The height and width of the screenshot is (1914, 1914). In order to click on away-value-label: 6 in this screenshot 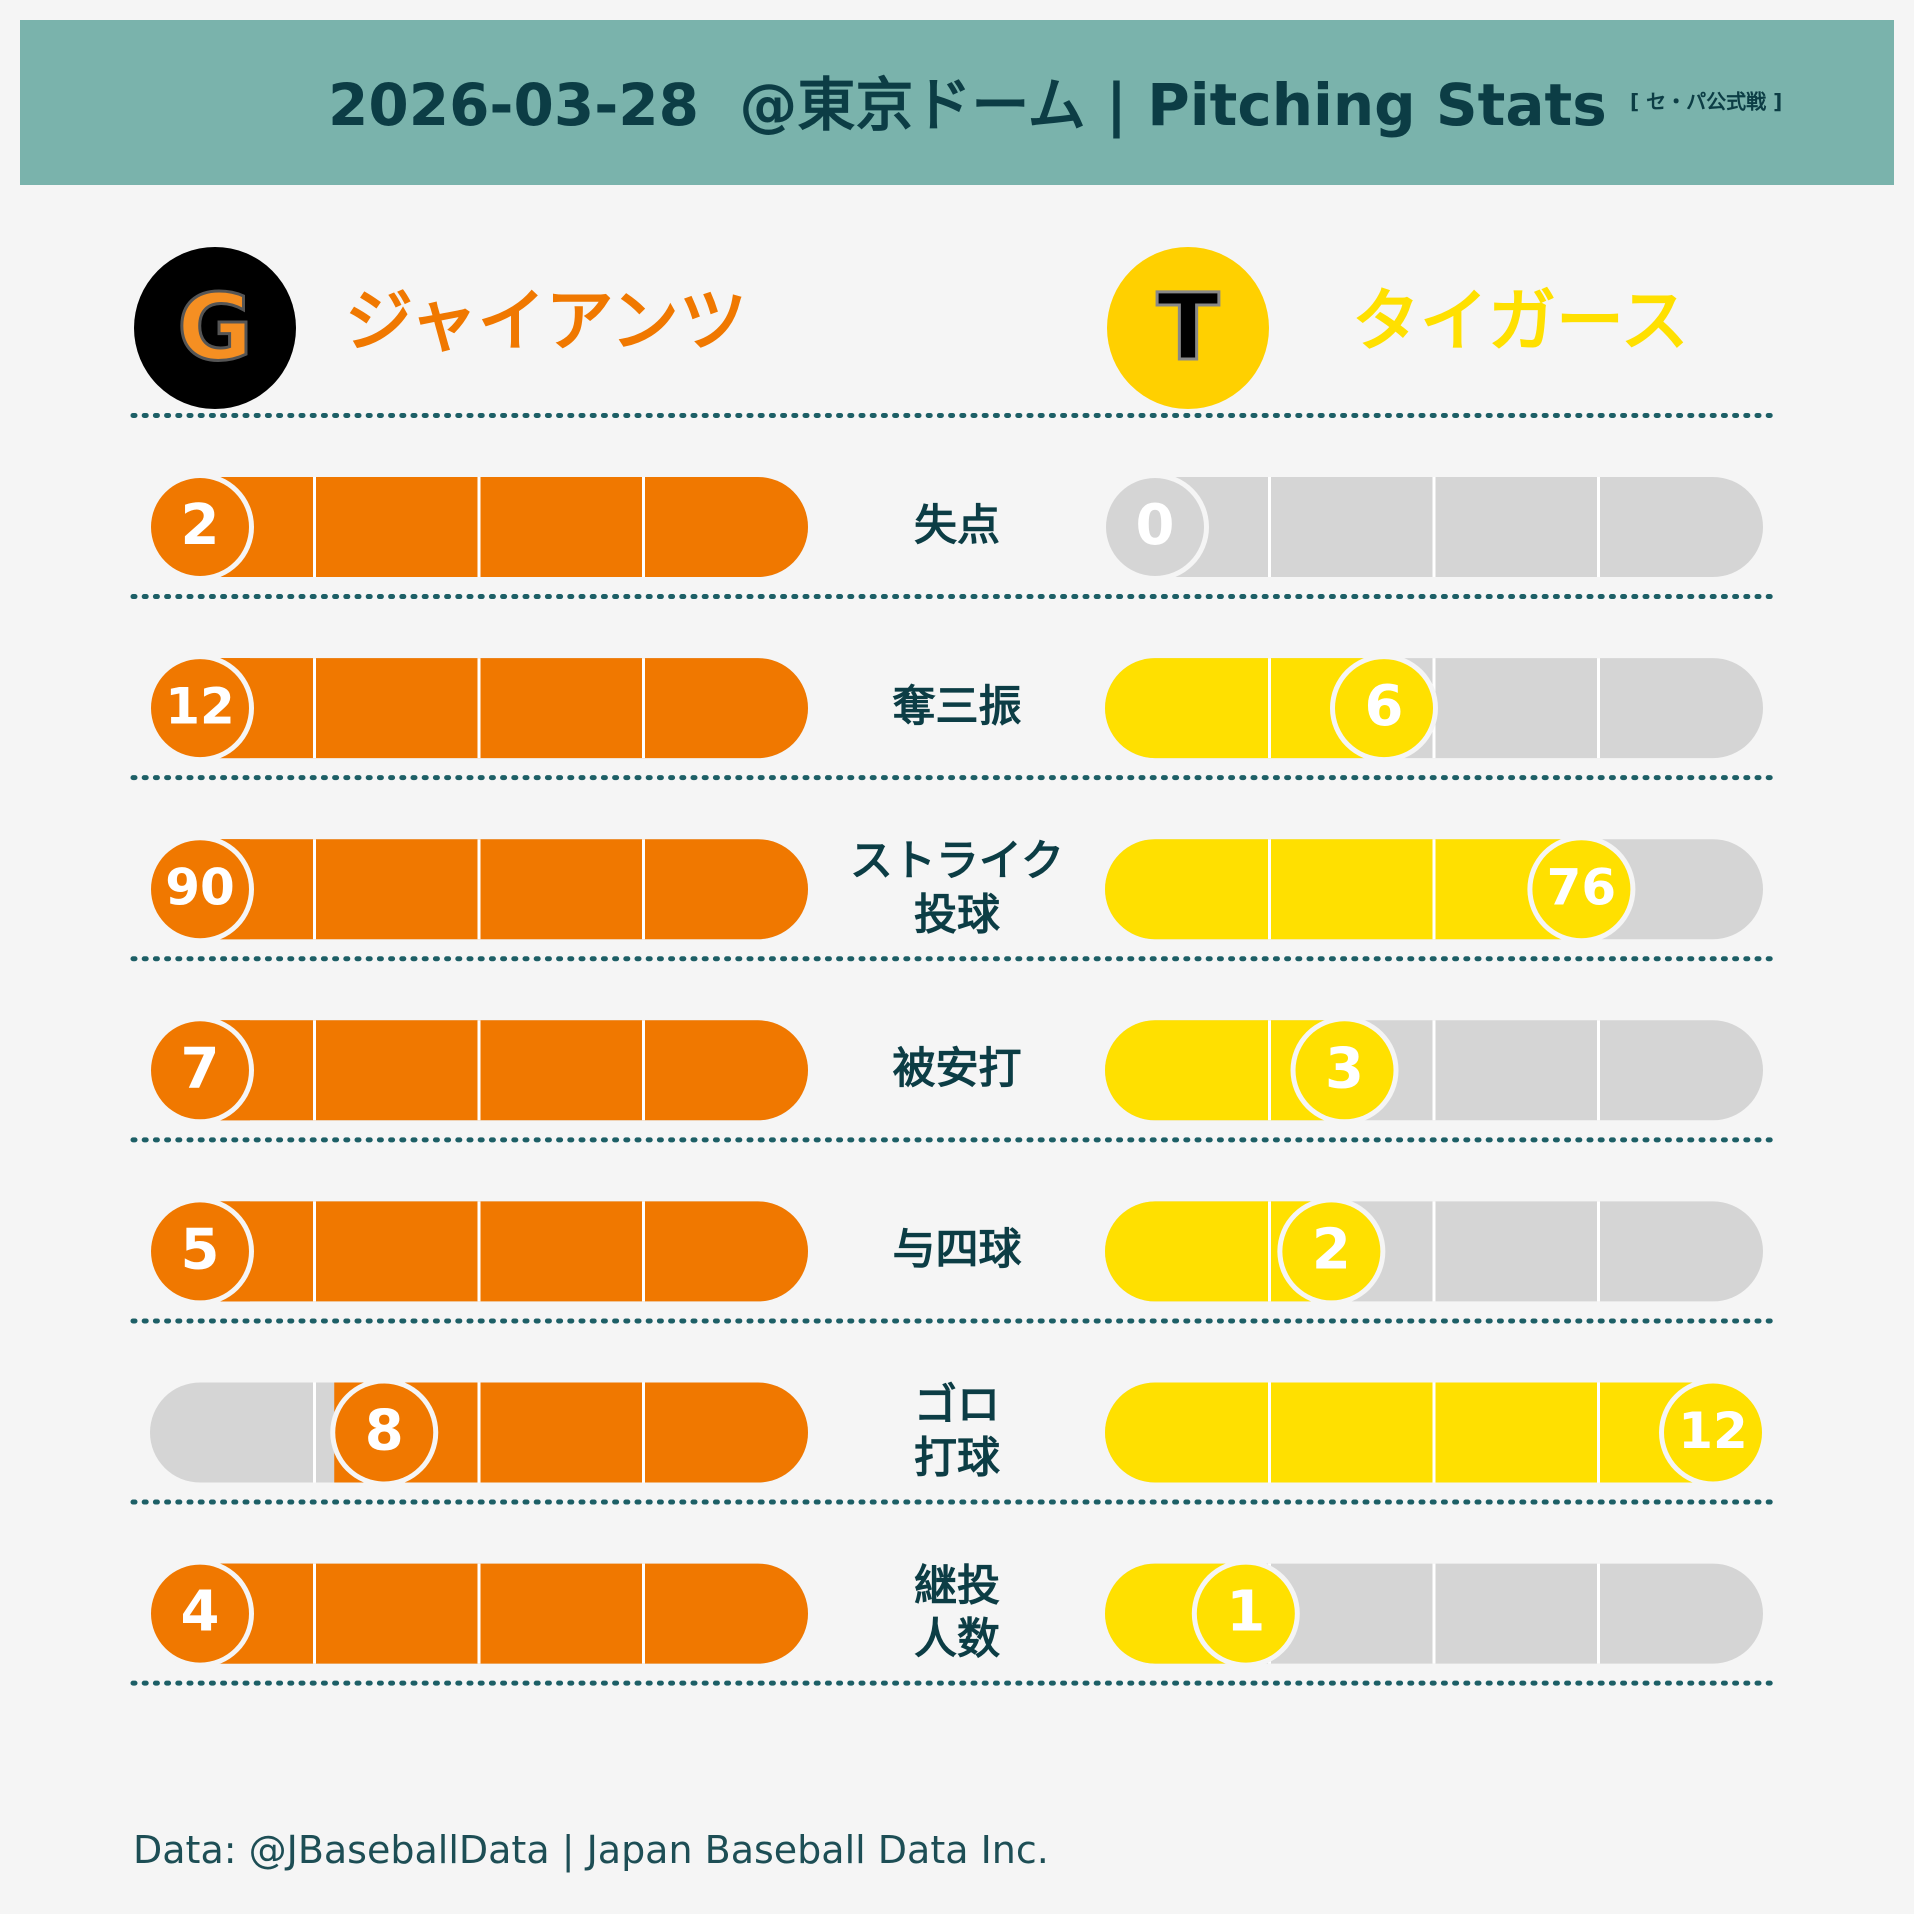, I will do `click(1384, 706)`.